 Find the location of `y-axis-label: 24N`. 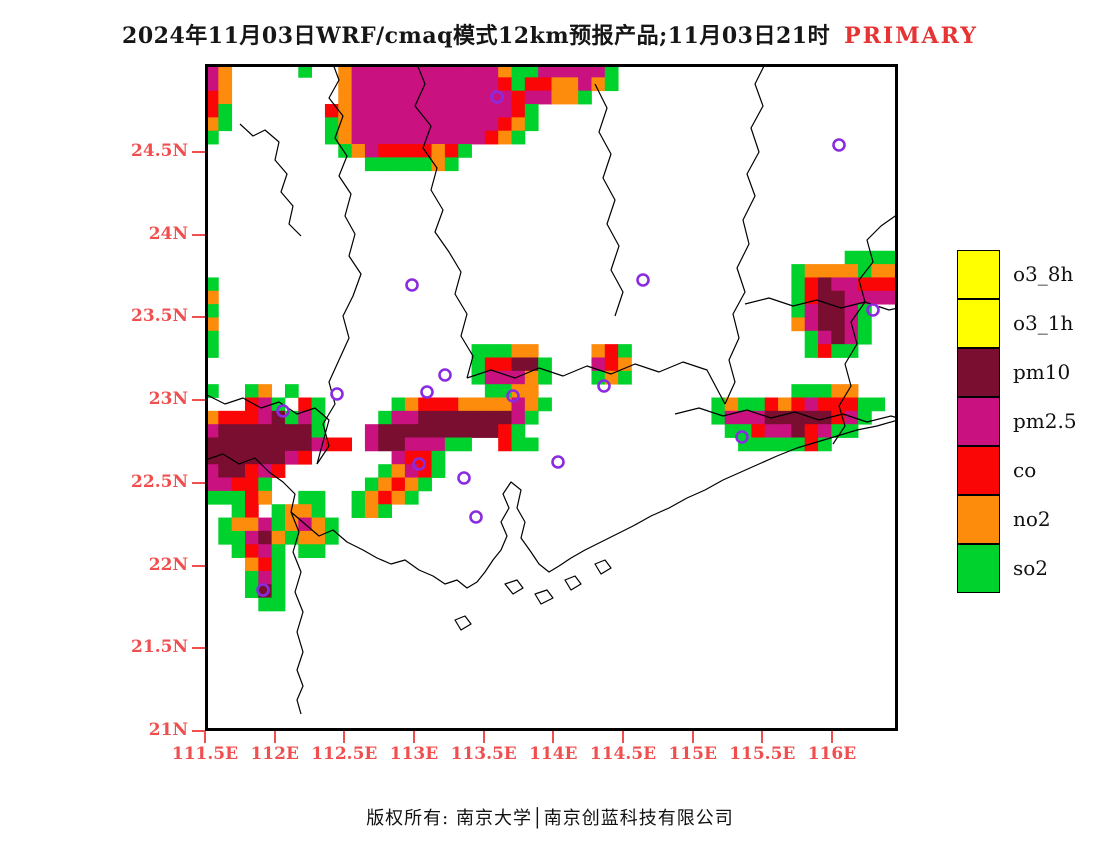

y-axis-label: 24N is located at coordinates (168, 233).